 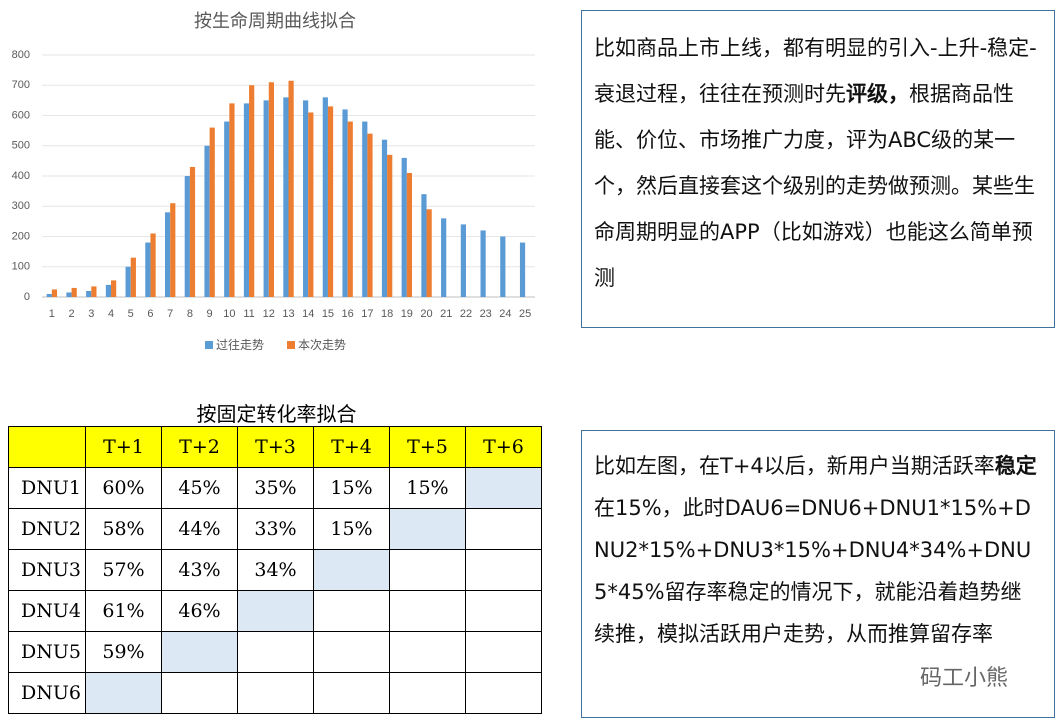 What do you see at coordinates (123, 570) in the screenshot?
I see `cell: 57%` at bounding box center [123, 570].